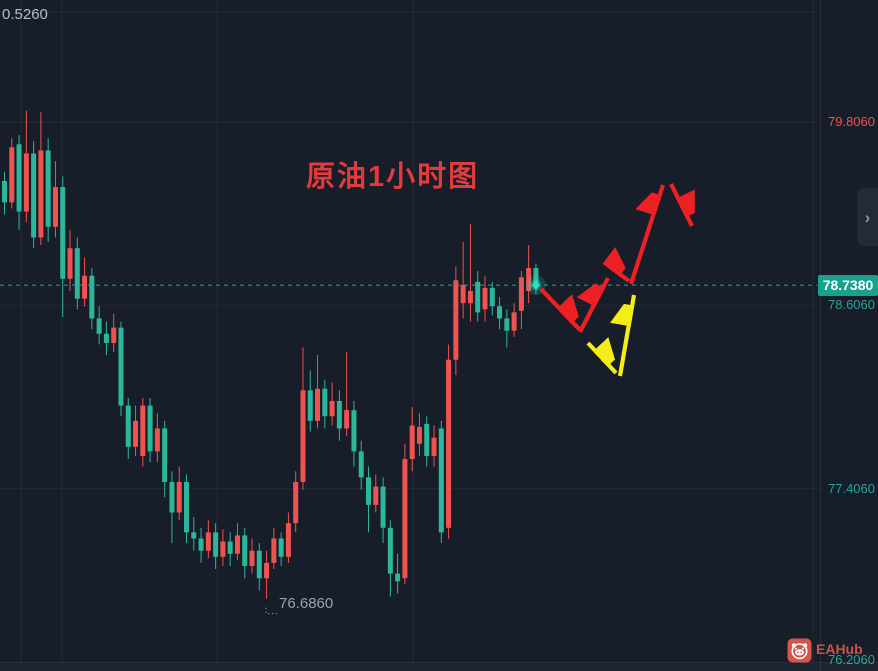  I want to click on chart-title-annotation: 原油1小时图, so click(393, 177).